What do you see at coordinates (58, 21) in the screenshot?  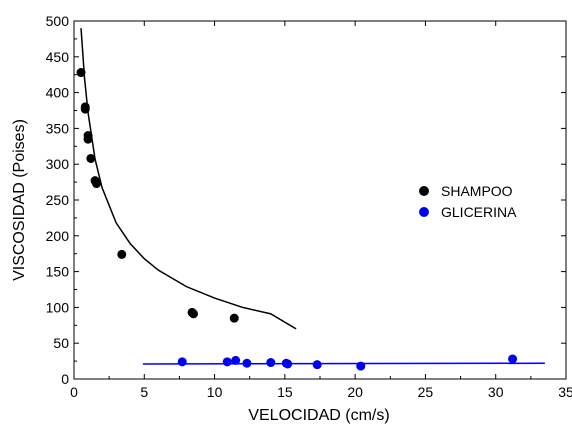 I see `y-tick-label: 500` at bounding box center [58, 21].